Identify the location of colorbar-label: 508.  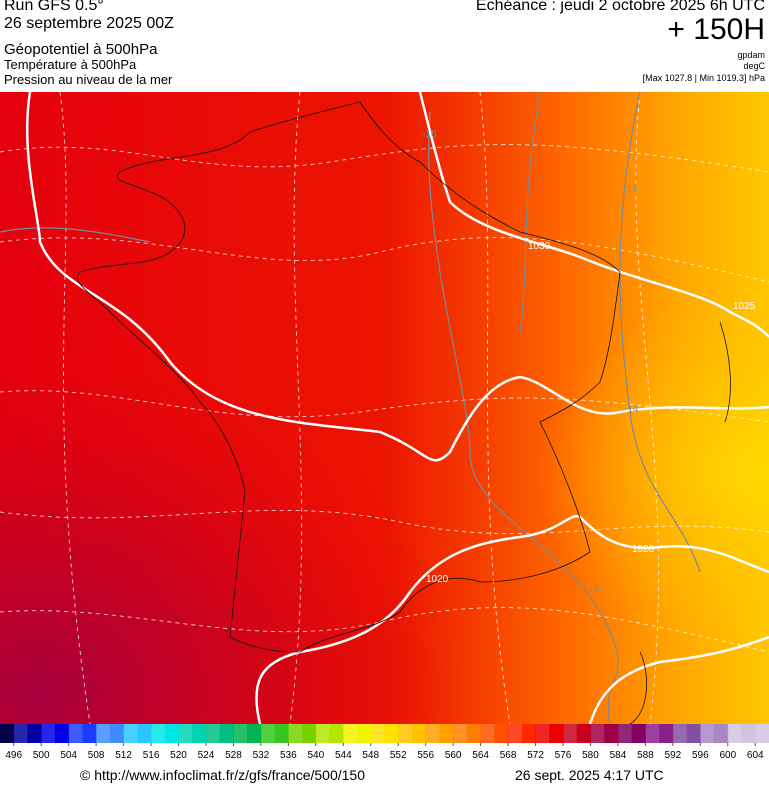
(96, 755).